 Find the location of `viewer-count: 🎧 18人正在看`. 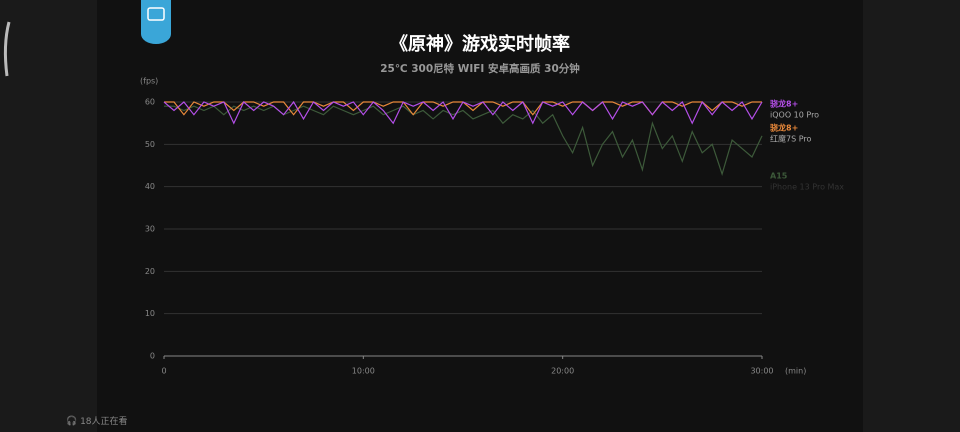

viewer-count: 🎧 18人正在看 is located at coordinates (97, 421).